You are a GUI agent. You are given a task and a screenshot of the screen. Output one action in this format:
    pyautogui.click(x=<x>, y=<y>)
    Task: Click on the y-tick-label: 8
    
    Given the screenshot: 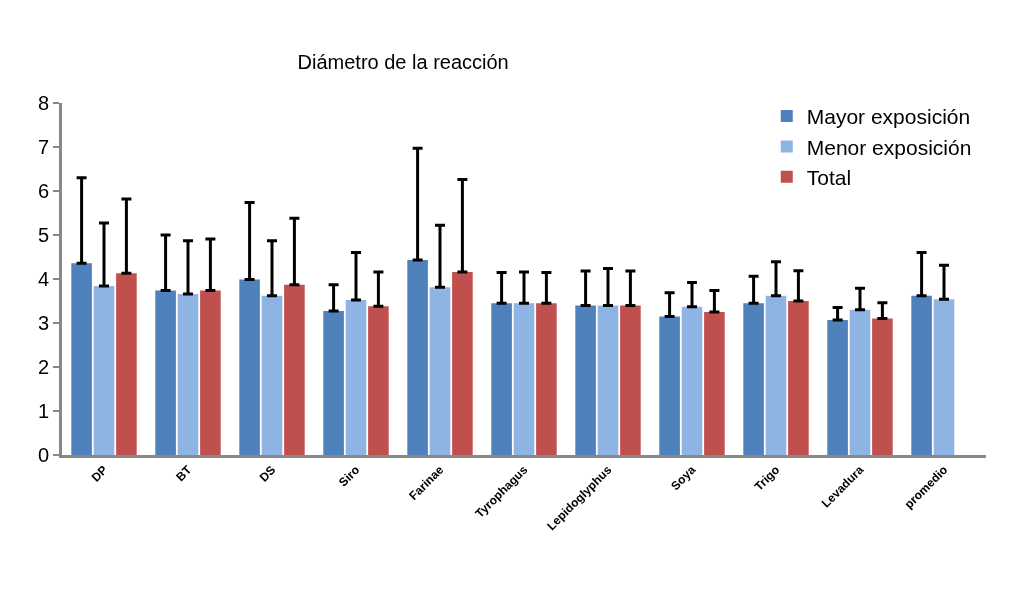 What is the action you would take?
    pyautogui.click(x=43, y=103)
    